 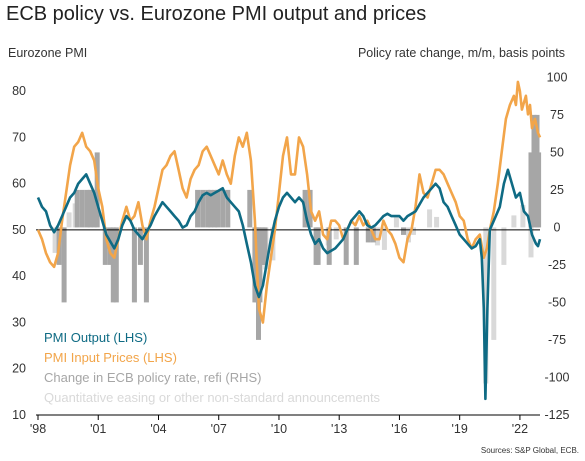 I want to click on left-tick-label: 70, so click(x=19, y=137).